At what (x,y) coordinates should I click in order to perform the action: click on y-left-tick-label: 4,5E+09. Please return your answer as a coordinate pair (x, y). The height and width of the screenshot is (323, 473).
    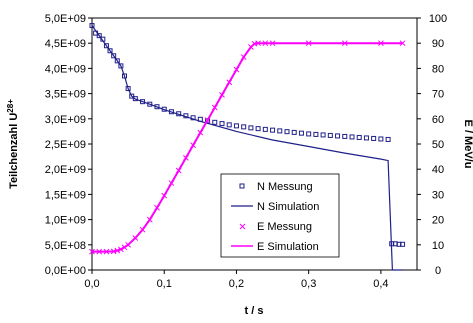
    Looking at the image, I should click on (65, 44).